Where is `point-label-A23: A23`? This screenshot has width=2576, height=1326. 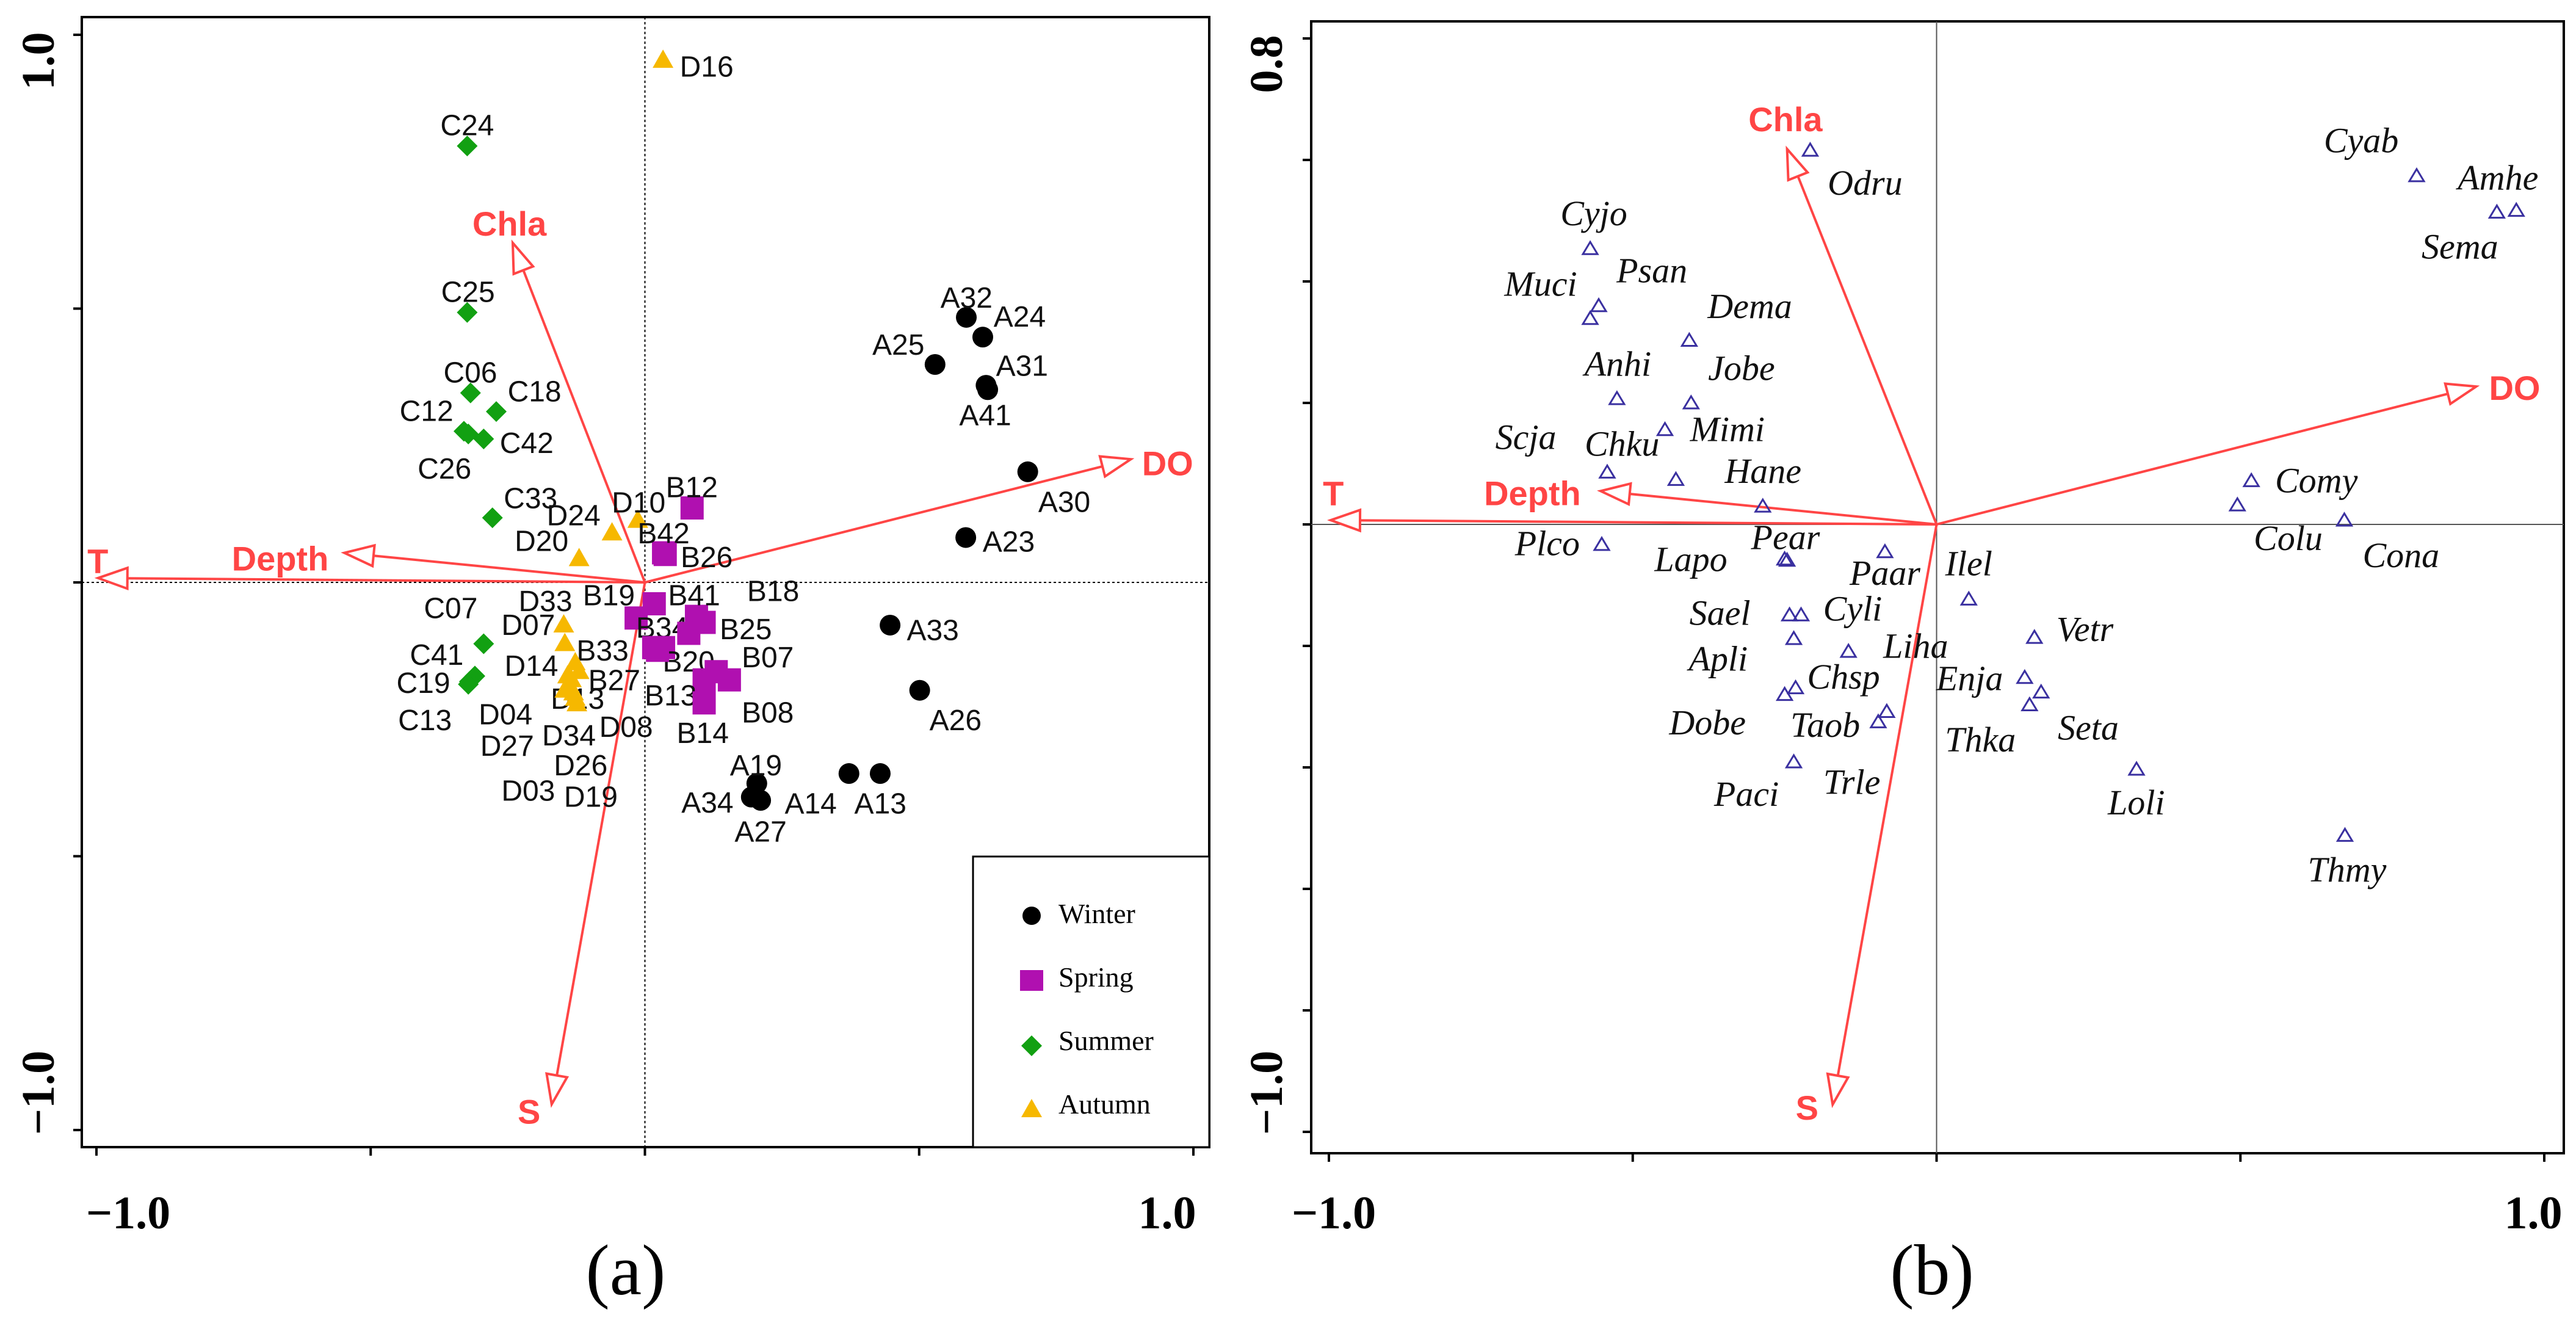 point-label-A23: A23 is located at coordinates (1009, 542).